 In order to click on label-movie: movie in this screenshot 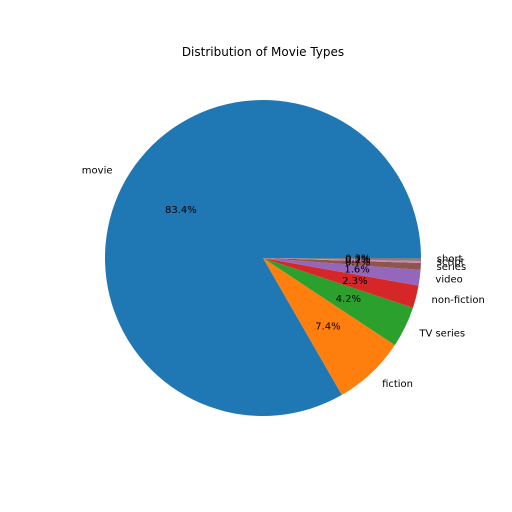, I will do `click(97, 171)`.